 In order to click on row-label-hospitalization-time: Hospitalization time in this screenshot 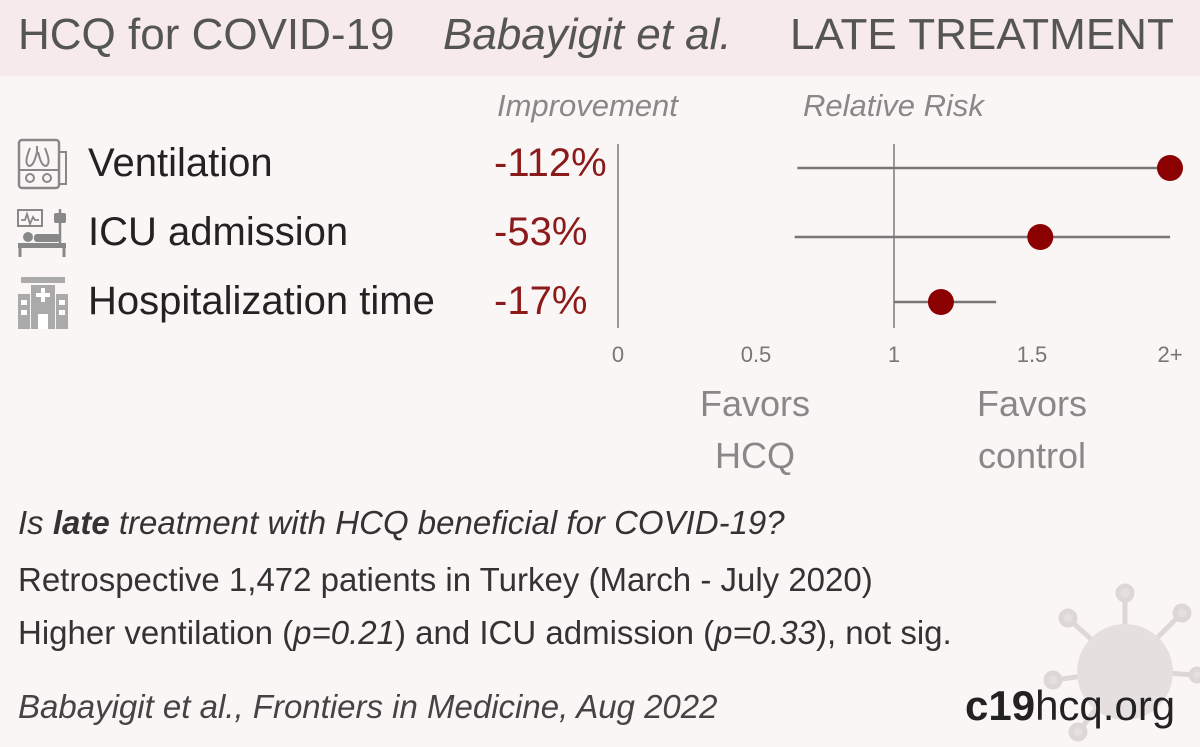, I will do `click(261, 301)`.